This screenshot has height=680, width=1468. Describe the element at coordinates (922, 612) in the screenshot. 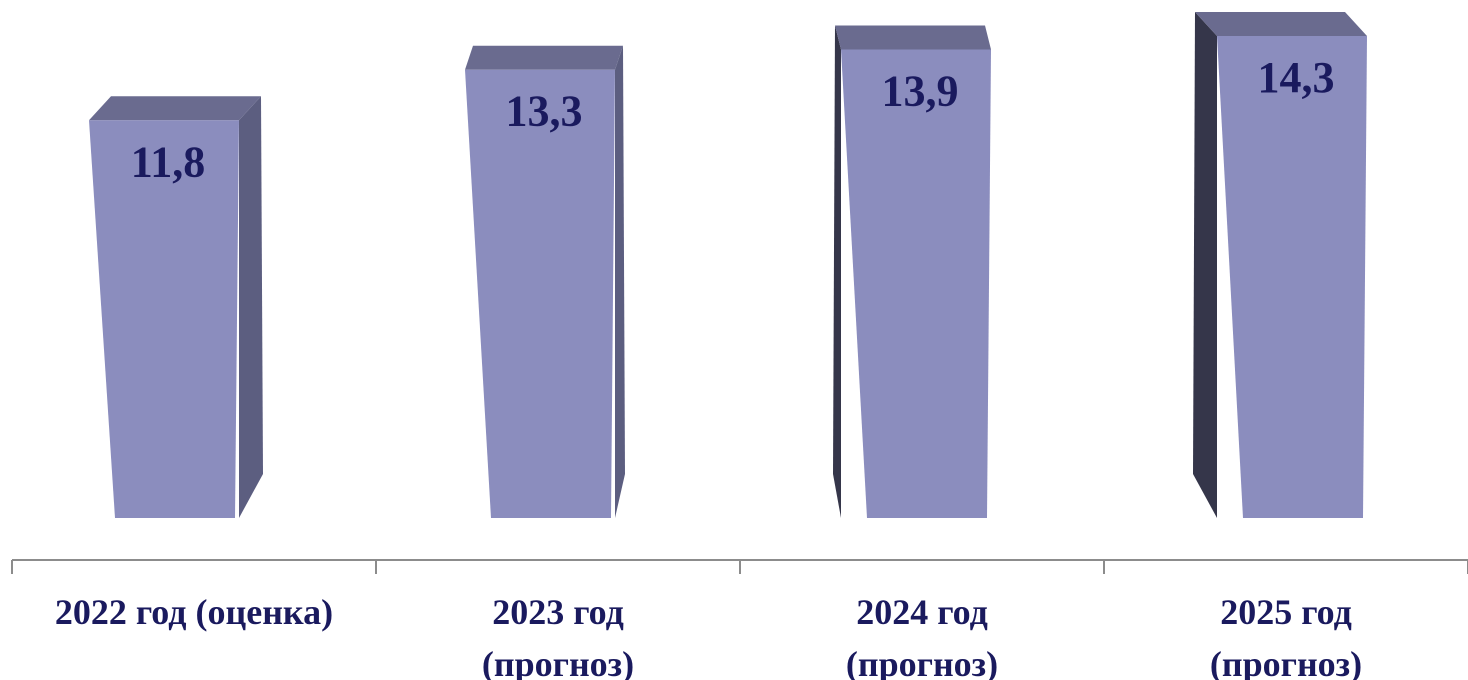

I see `category-label: 2024 год` at that location.